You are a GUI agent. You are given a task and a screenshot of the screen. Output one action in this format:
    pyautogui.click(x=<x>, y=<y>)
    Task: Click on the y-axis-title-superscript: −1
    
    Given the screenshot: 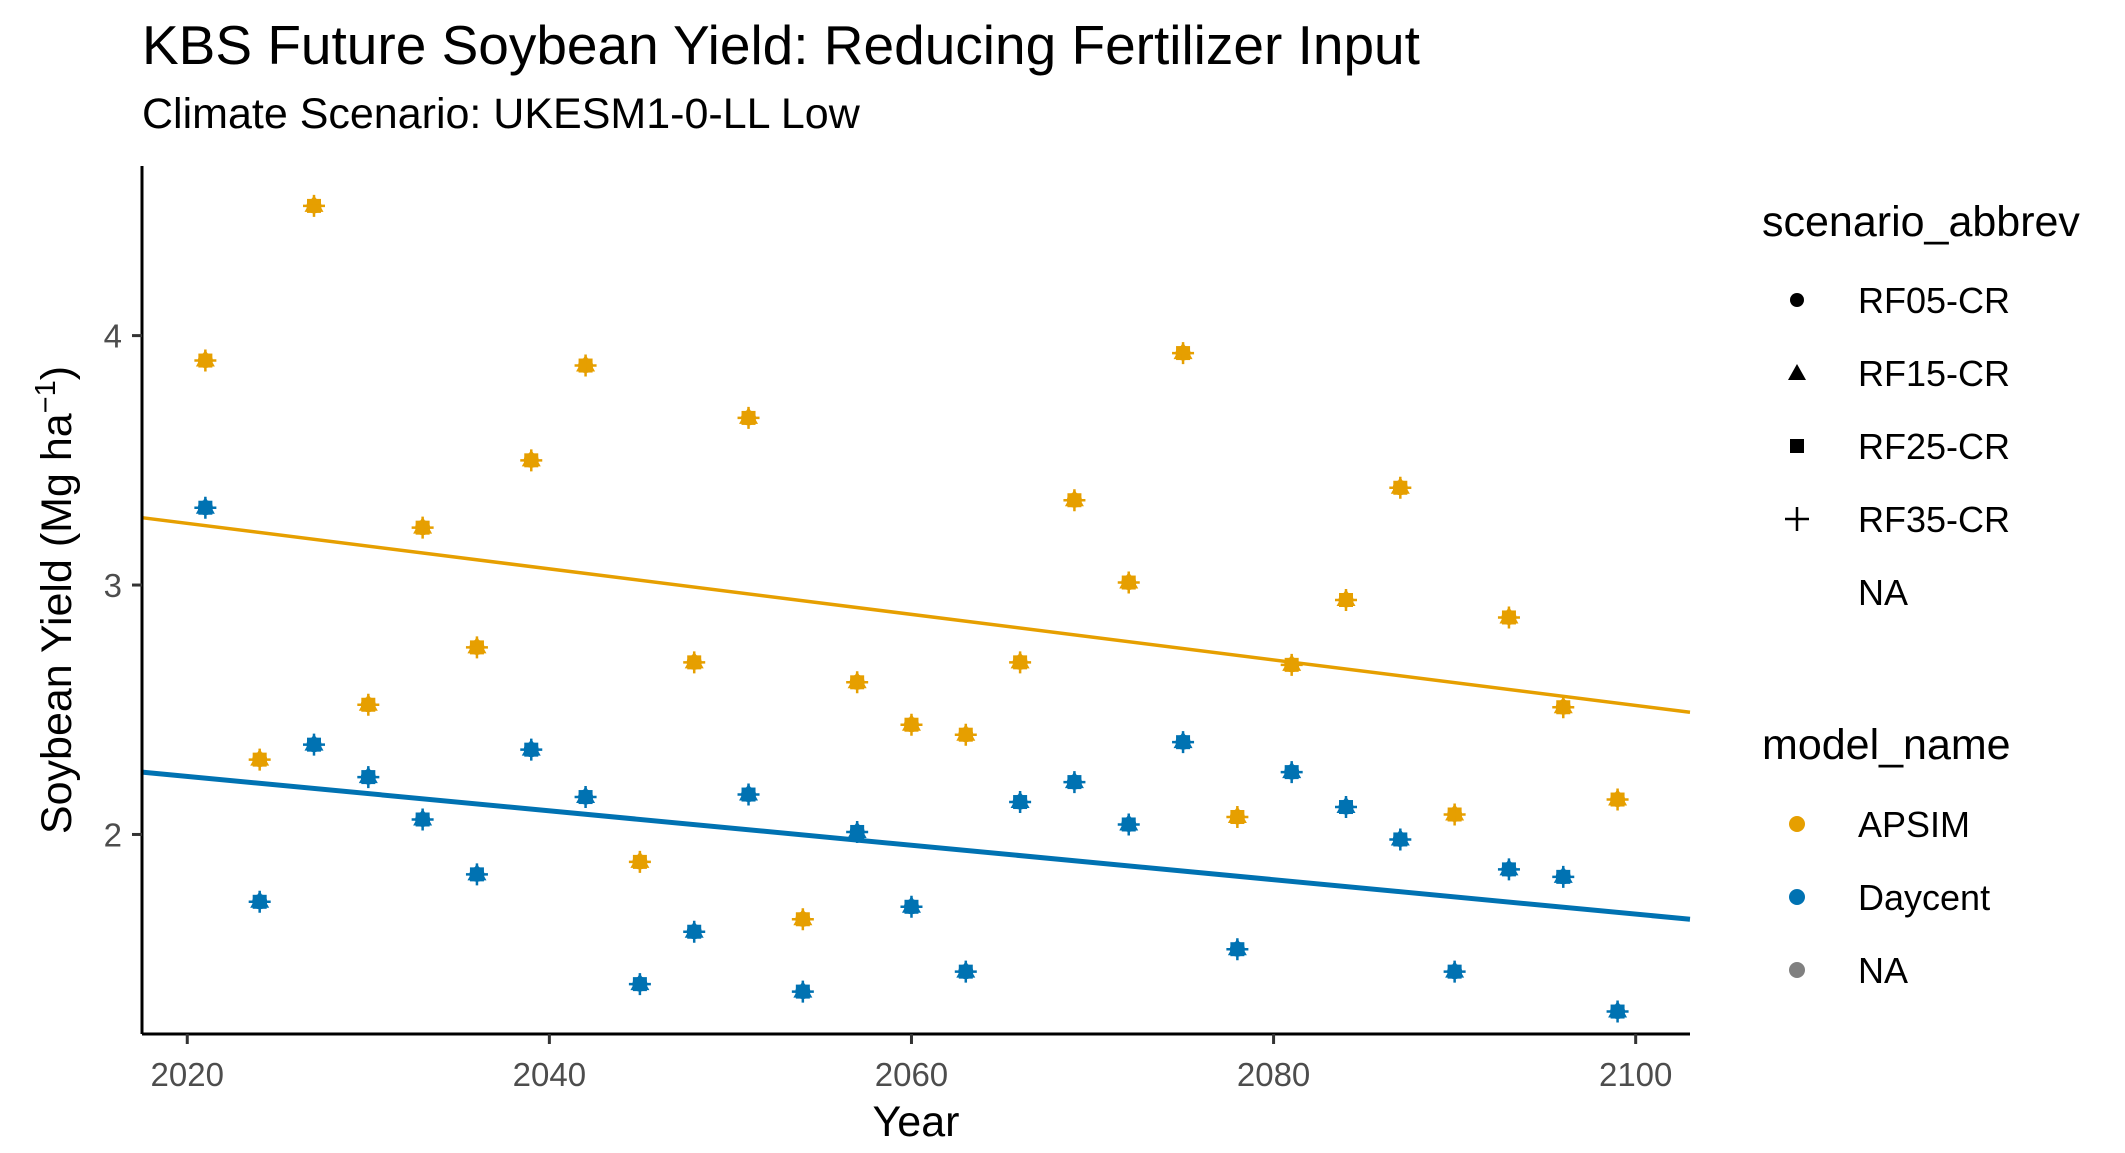 What is the action you would take?
    pyautogui.click(x=46, y=396)
    